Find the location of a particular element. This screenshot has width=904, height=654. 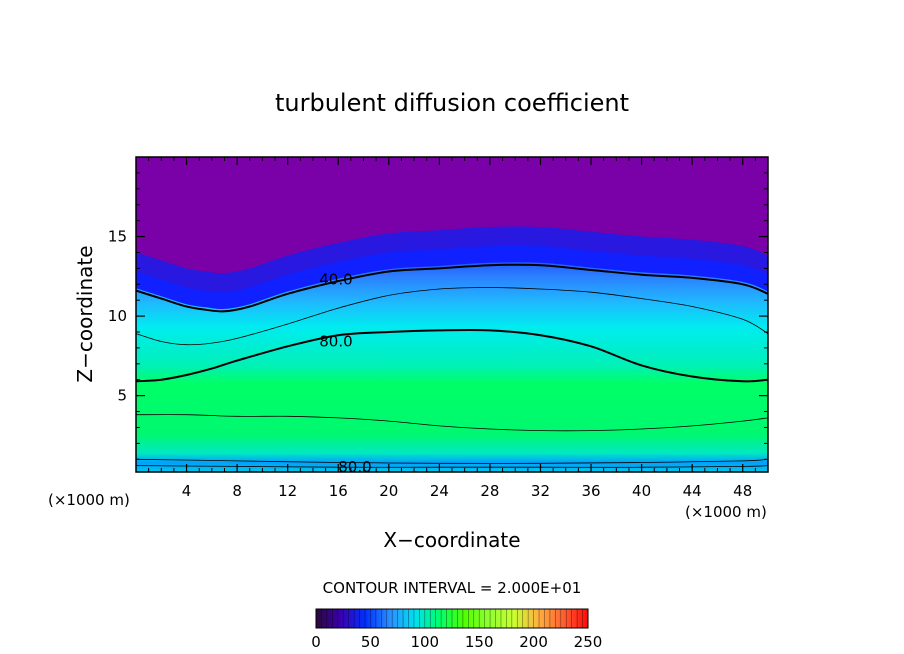

x-tick-label: 28 is located at coordinates (489, 491).